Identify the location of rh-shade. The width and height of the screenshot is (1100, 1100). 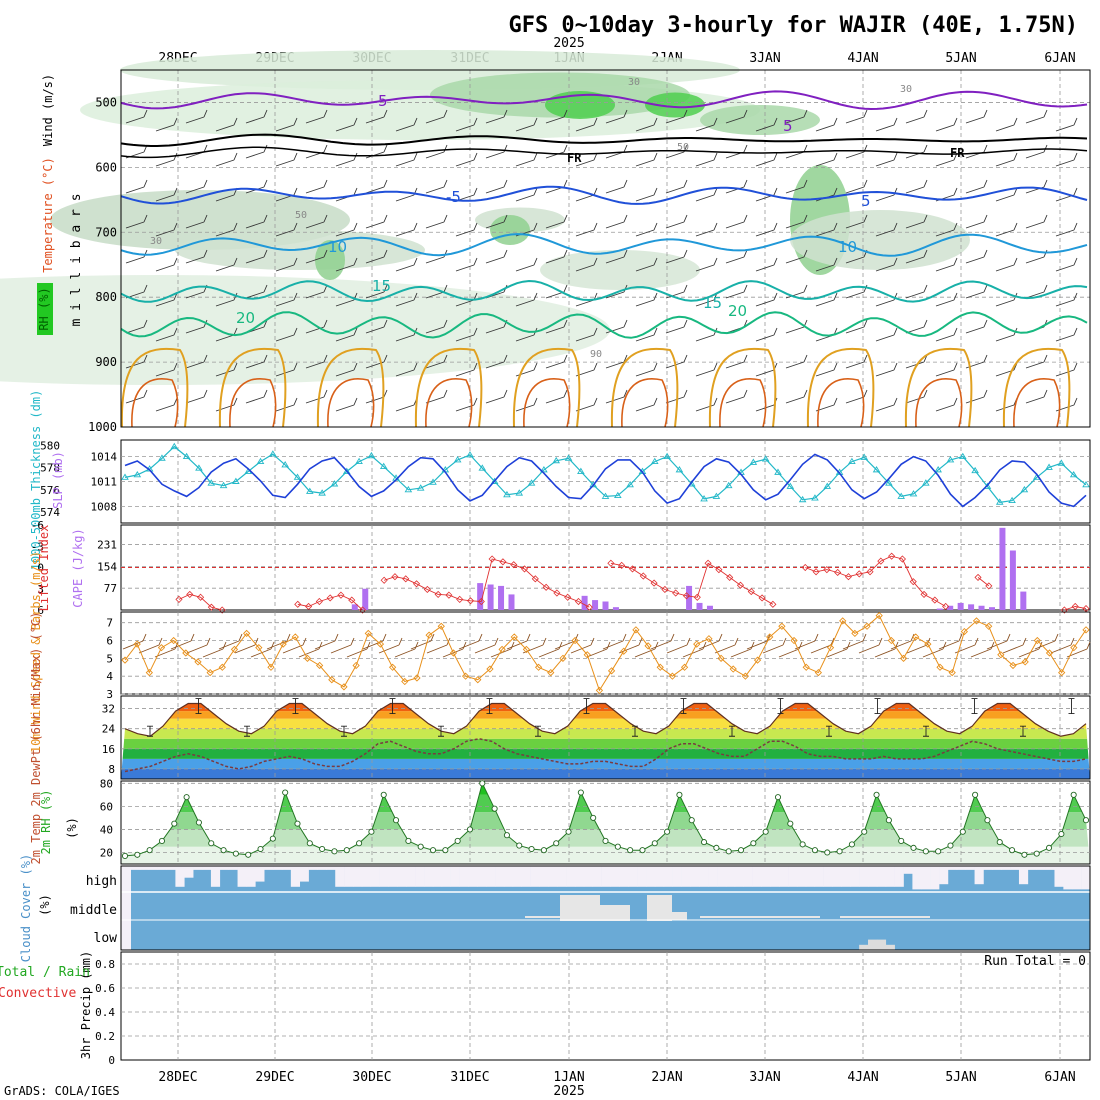
(675, 105).